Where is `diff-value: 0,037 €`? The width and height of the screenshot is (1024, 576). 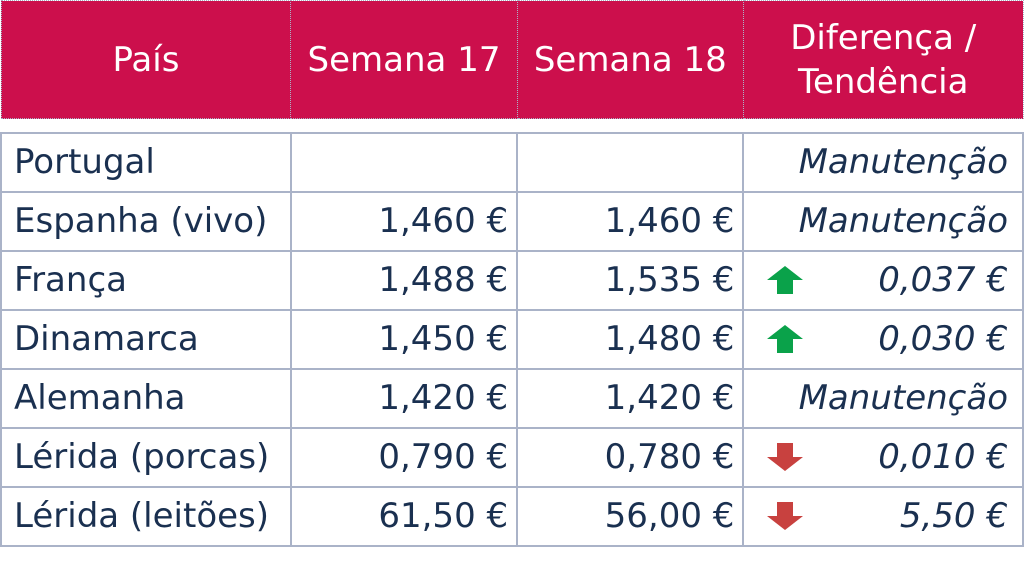
diff-value: 0,037 € is located at coordinates (943, 280).